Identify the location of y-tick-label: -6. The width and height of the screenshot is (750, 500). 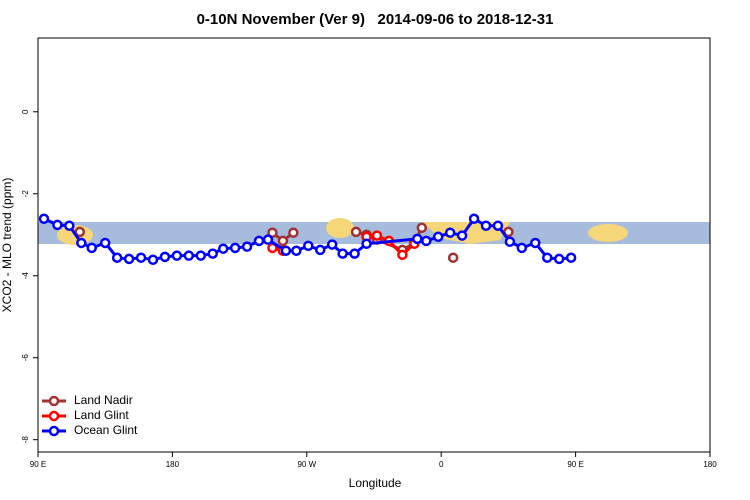
(25, 358).